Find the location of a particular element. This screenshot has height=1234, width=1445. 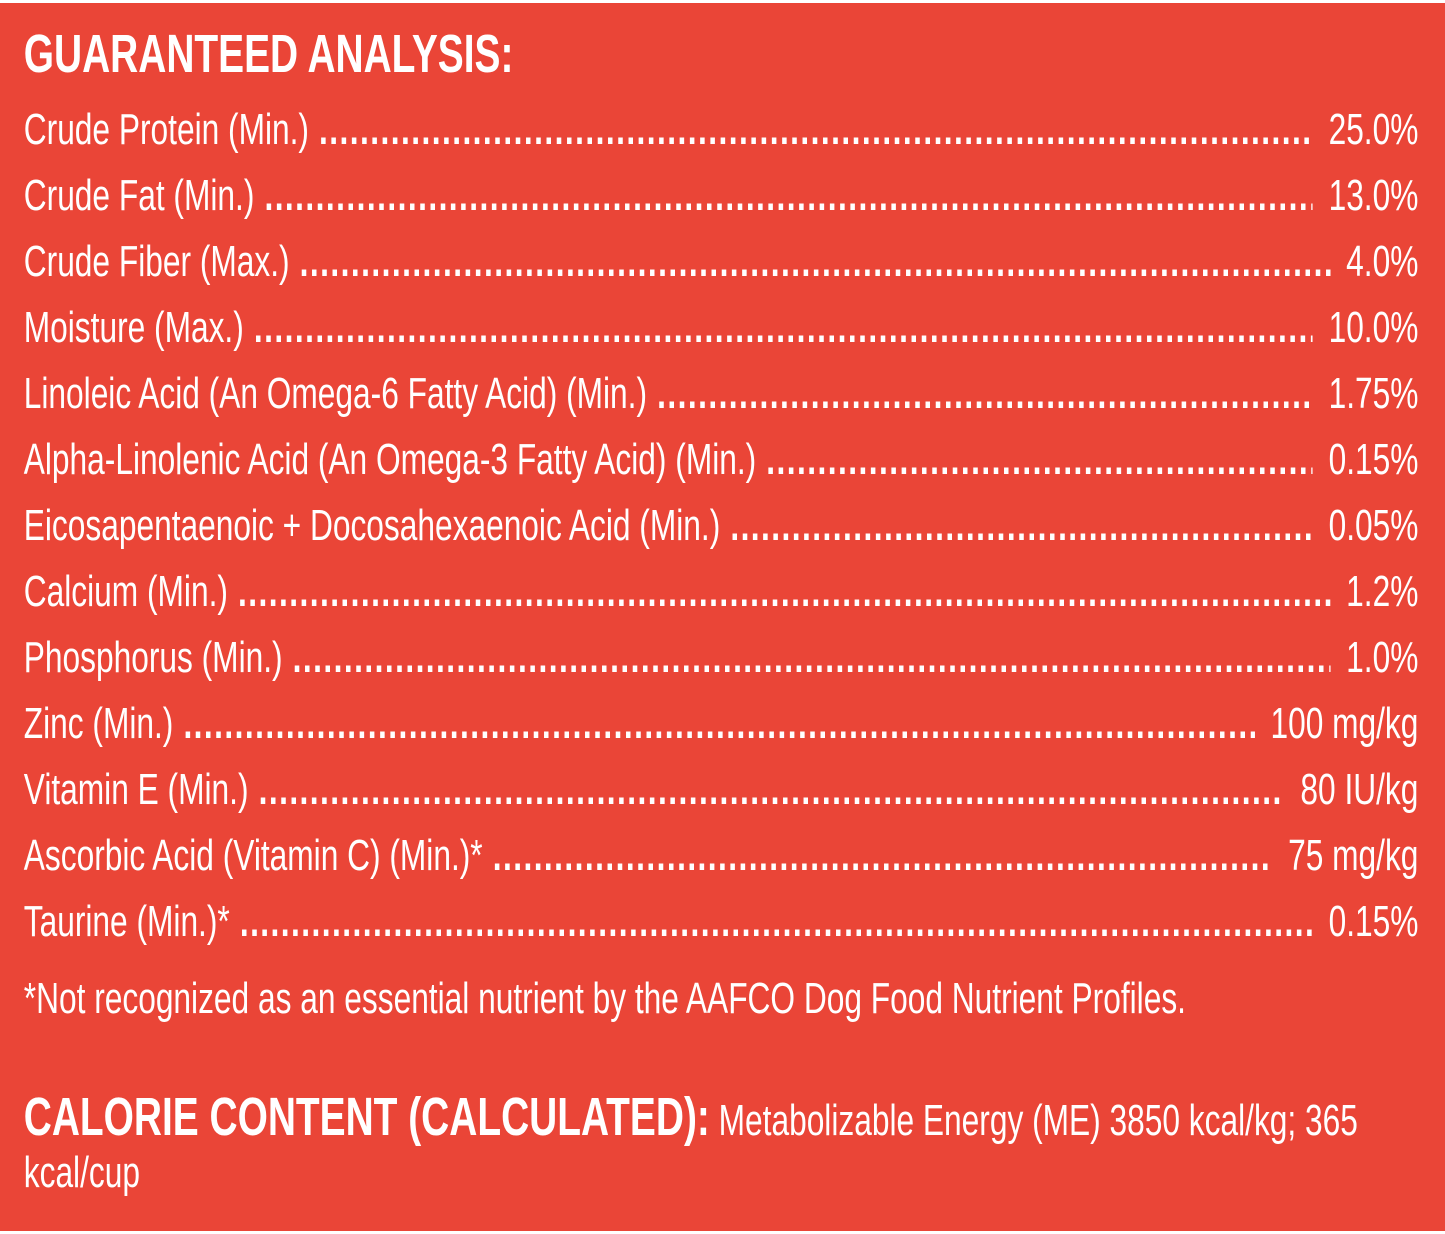

nutrient-label: Crude Fat (Min.) is located at coordinates (139, 195).